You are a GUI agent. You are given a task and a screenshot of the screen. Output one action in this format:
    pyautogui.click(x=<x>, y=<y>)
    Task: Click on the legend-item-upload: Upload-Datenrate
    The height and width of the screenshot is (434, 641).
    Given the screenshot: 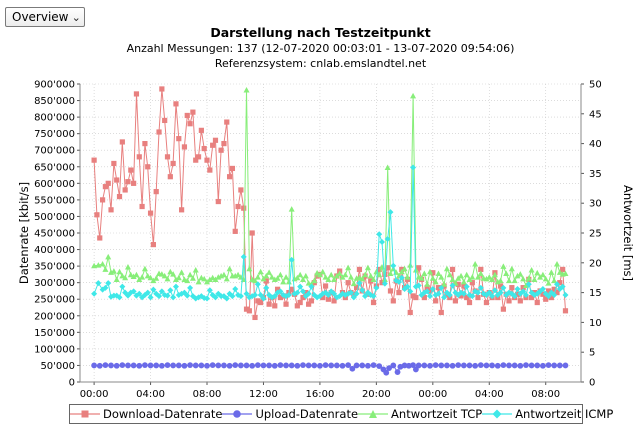 What is the action you would take?
    pyautogui.click(x=290, y=414)
    